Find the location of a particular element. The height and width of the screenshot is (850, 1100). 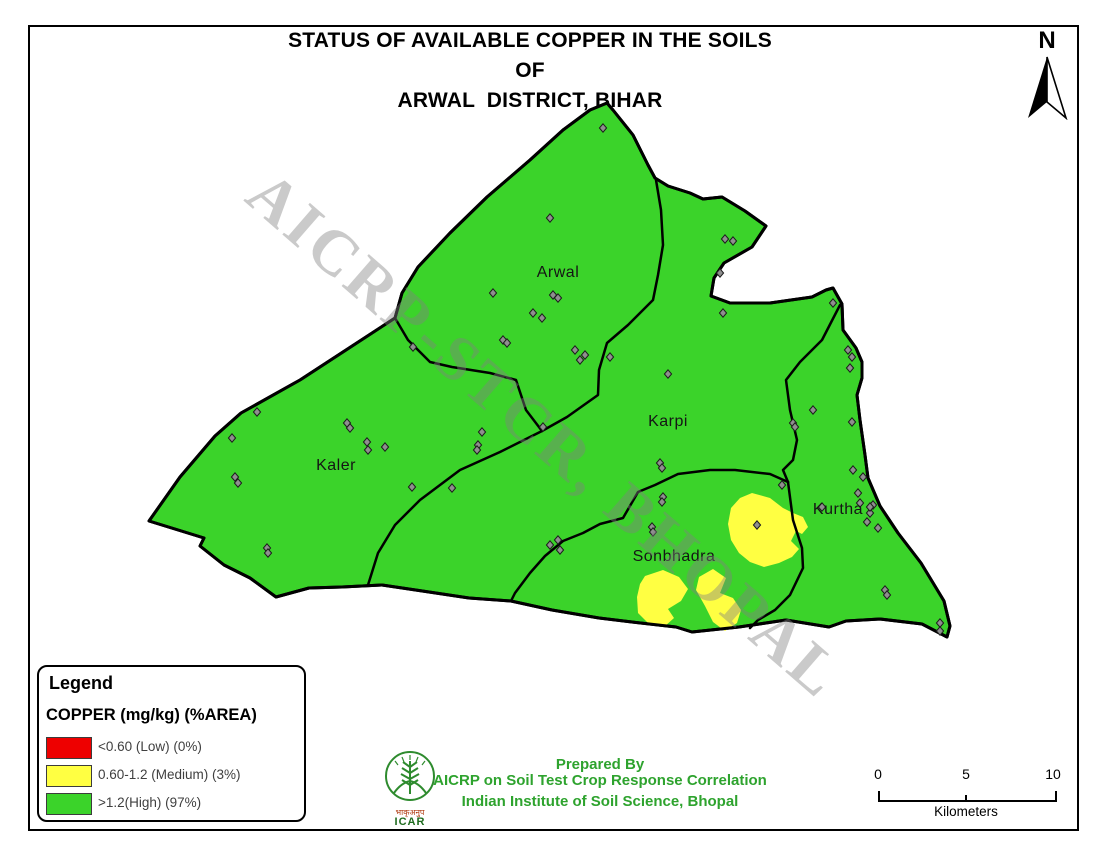

icar-logo: भाकृअनुप ICAR is located at coordinates (410, 788).